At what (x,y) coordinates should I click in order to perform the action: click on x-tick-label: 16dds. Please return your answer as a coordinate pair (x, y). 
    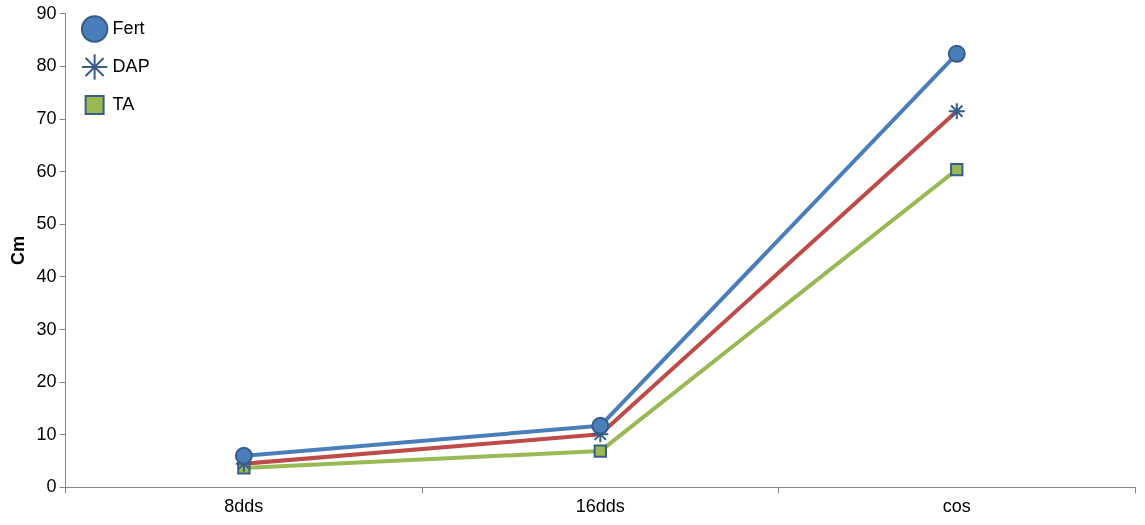
    Looking at the image, I should click on (600, 506).